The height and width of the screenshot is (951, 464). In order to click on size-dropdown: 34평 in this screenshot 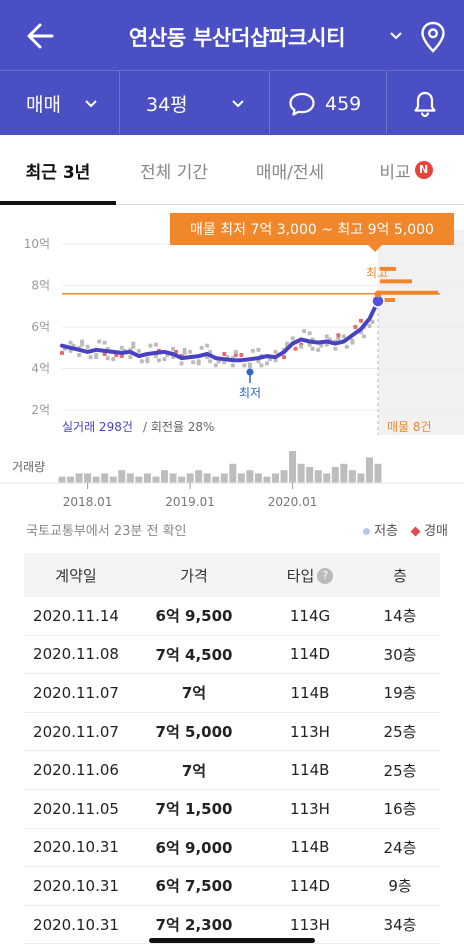, I will do `click(201, 103)`.